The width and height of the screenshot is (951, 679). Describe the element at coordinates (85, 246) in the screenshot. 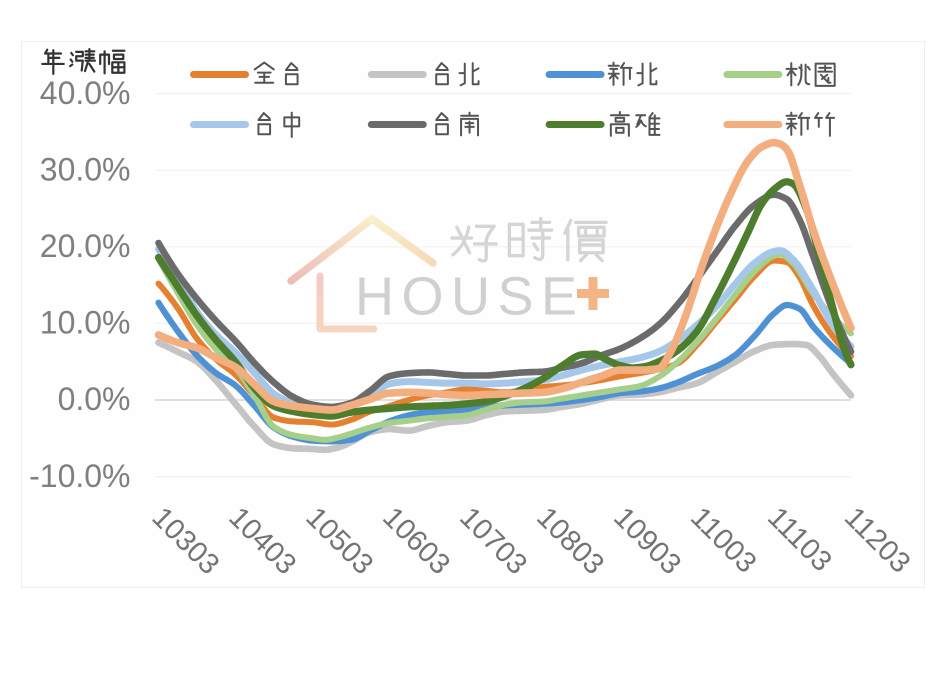

I see `svg-text: 20.0%` at that location.